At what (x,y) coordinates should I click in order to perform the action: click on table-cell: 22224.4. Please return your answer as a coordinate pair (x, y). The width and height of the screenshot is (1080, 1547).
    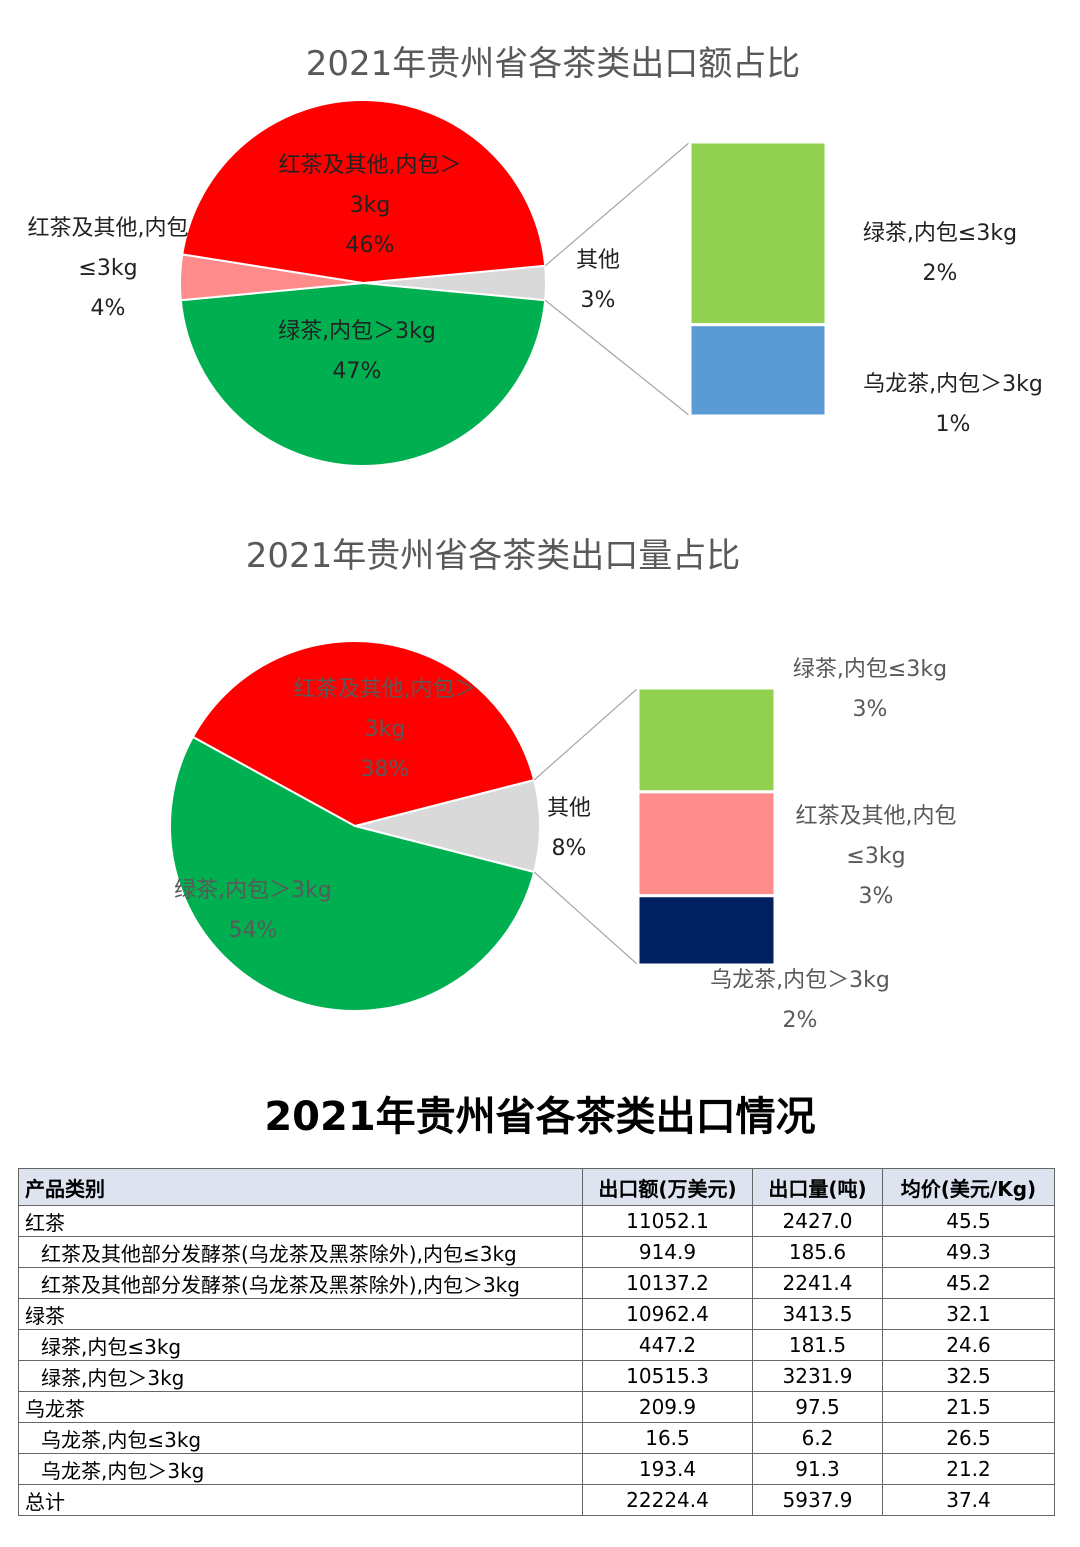
    Looking at the image, I should click on (667, 1500).